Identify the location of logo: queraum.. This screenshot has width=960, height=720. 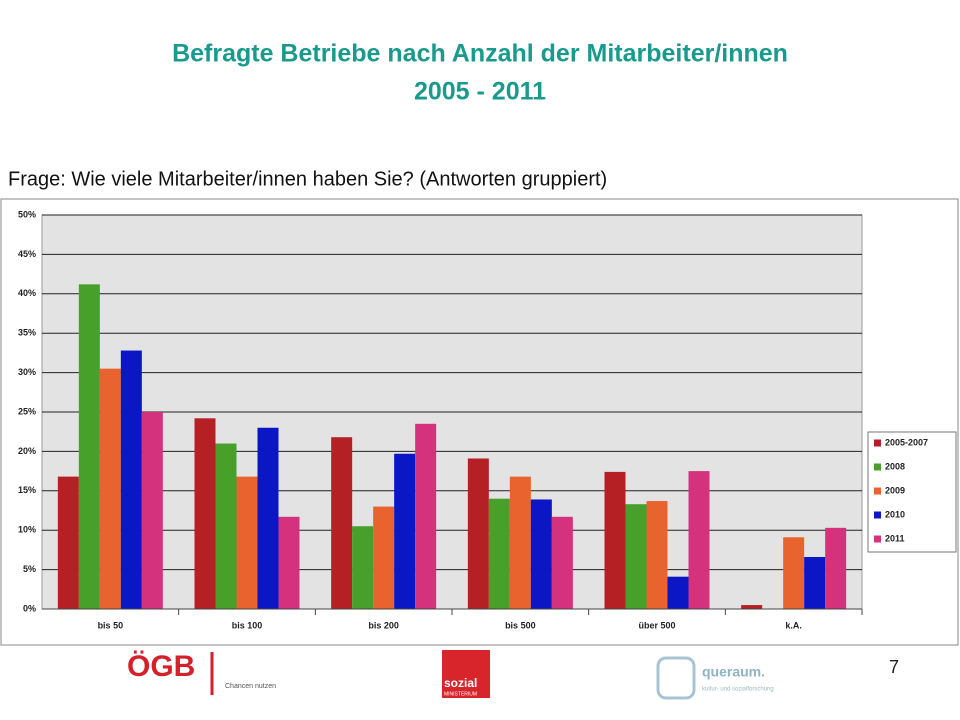
(733, 672).